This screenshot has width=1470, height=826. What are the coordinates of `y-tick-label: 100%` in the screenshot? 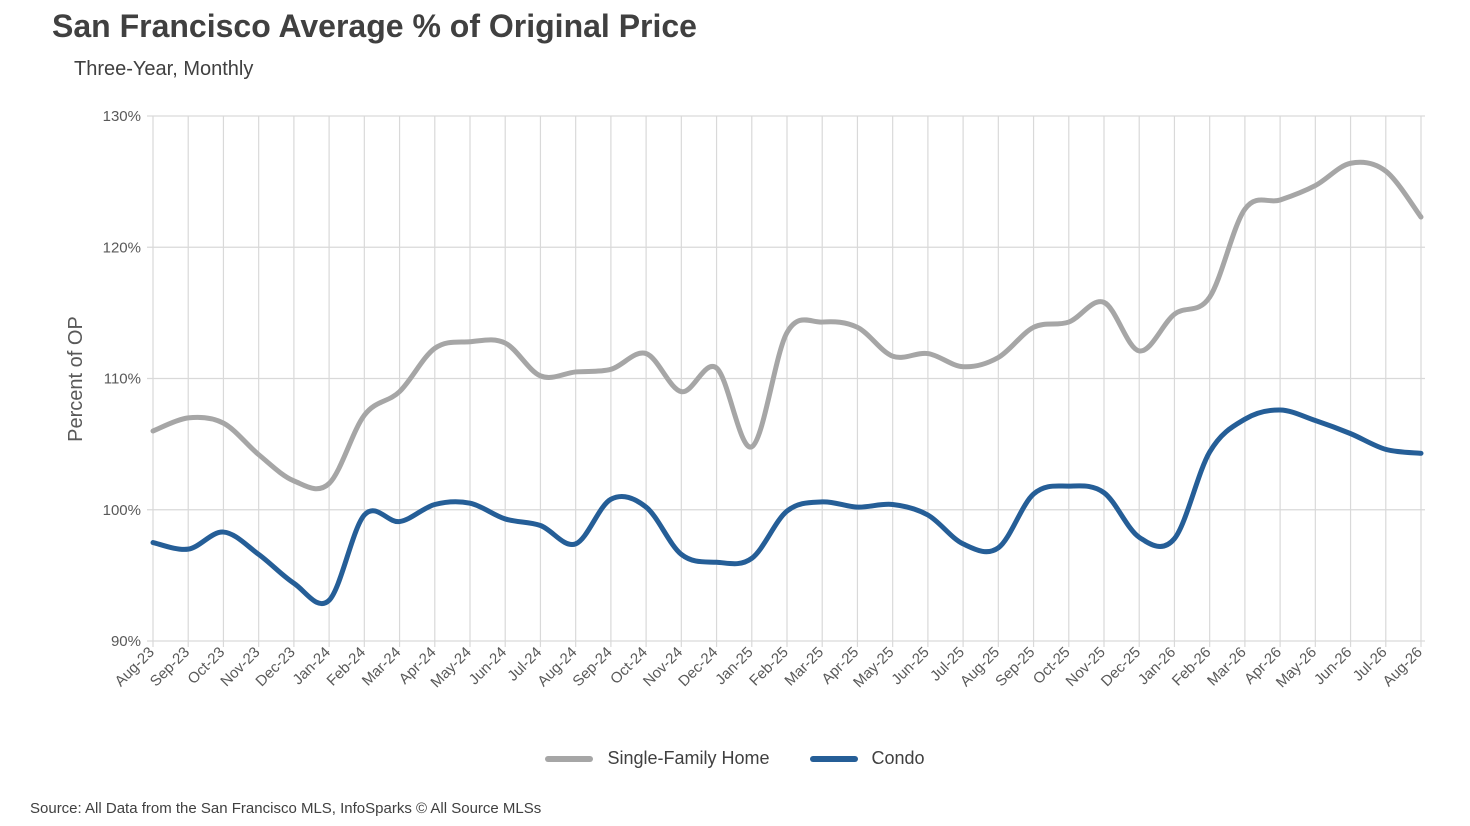 It's located at (122, 510).